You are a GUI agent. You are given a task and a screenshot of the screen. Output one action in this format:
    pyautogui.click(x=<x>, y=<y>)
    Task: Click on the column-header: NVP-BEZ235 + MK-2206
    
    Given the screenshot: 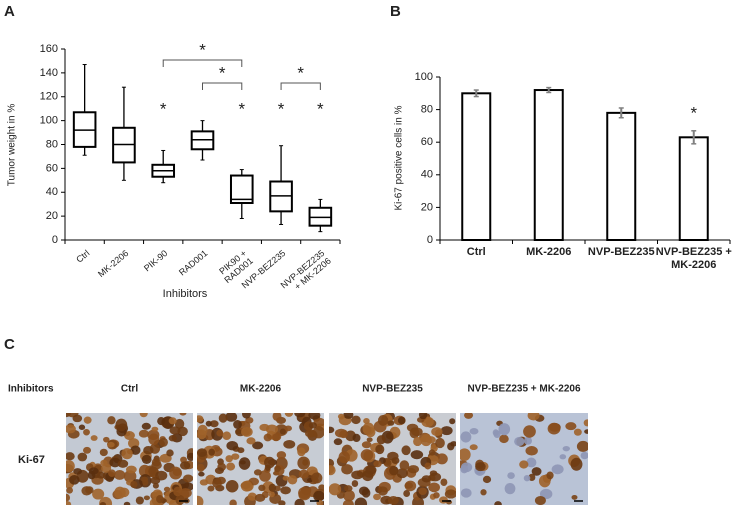 What is the action you would take?
    pyautogui.click(x=524, y=389)
    